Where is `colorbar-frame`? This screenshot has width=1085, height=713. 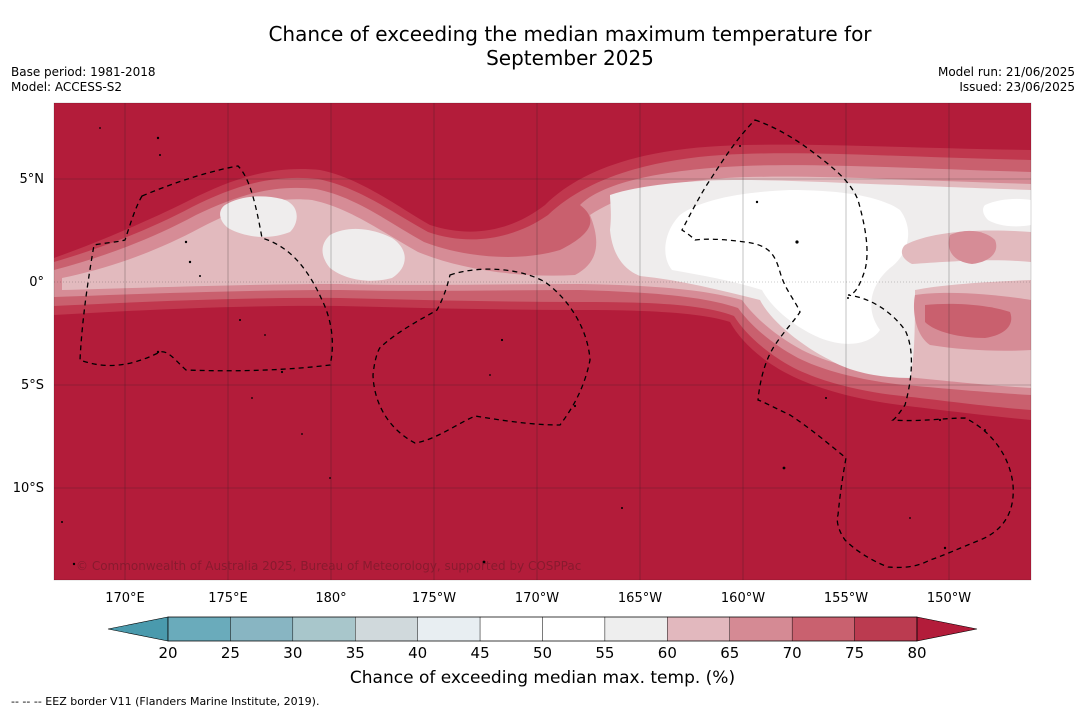 colorbar-frame is located at coordinates (542, 629).